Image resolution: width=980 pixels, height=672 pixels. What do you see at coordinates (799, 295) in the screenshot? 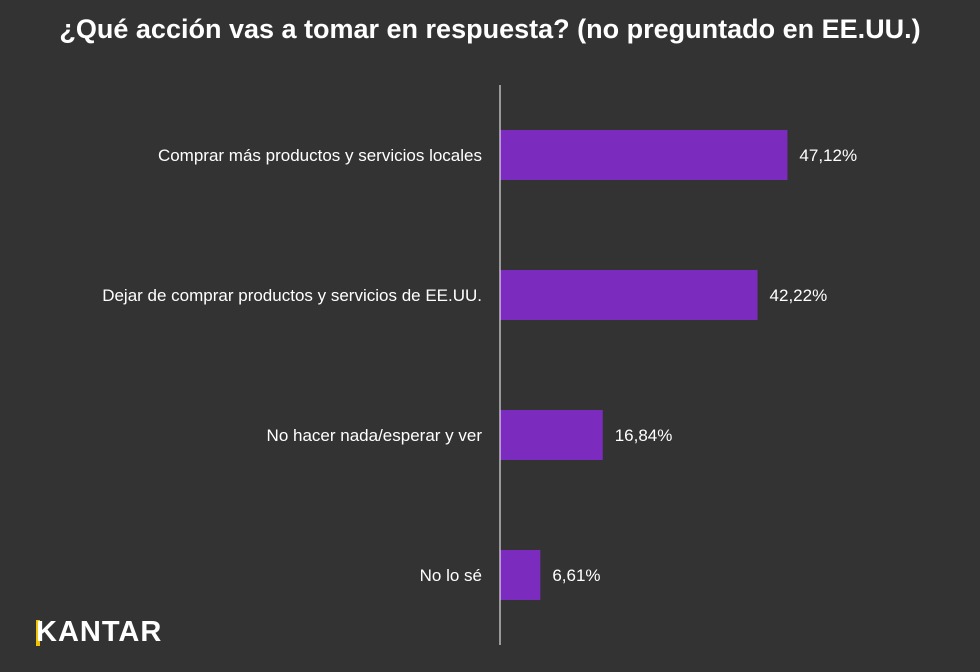
I see `data-label-2: 42,22%` at bounding box center [799, 295].